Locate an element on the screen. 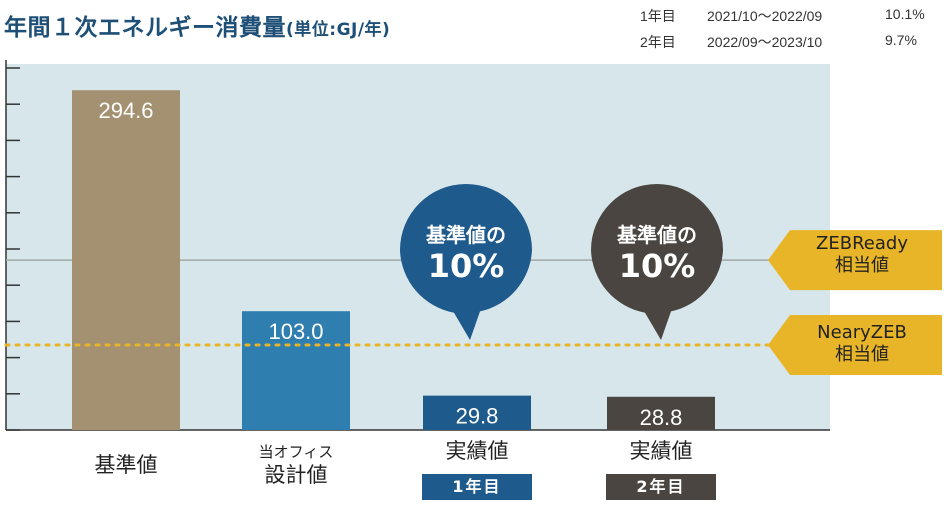 This screenshot has height=506, width=944. chart-title-unit: (単位:GJ/年) is located at coordinates (338, 30).